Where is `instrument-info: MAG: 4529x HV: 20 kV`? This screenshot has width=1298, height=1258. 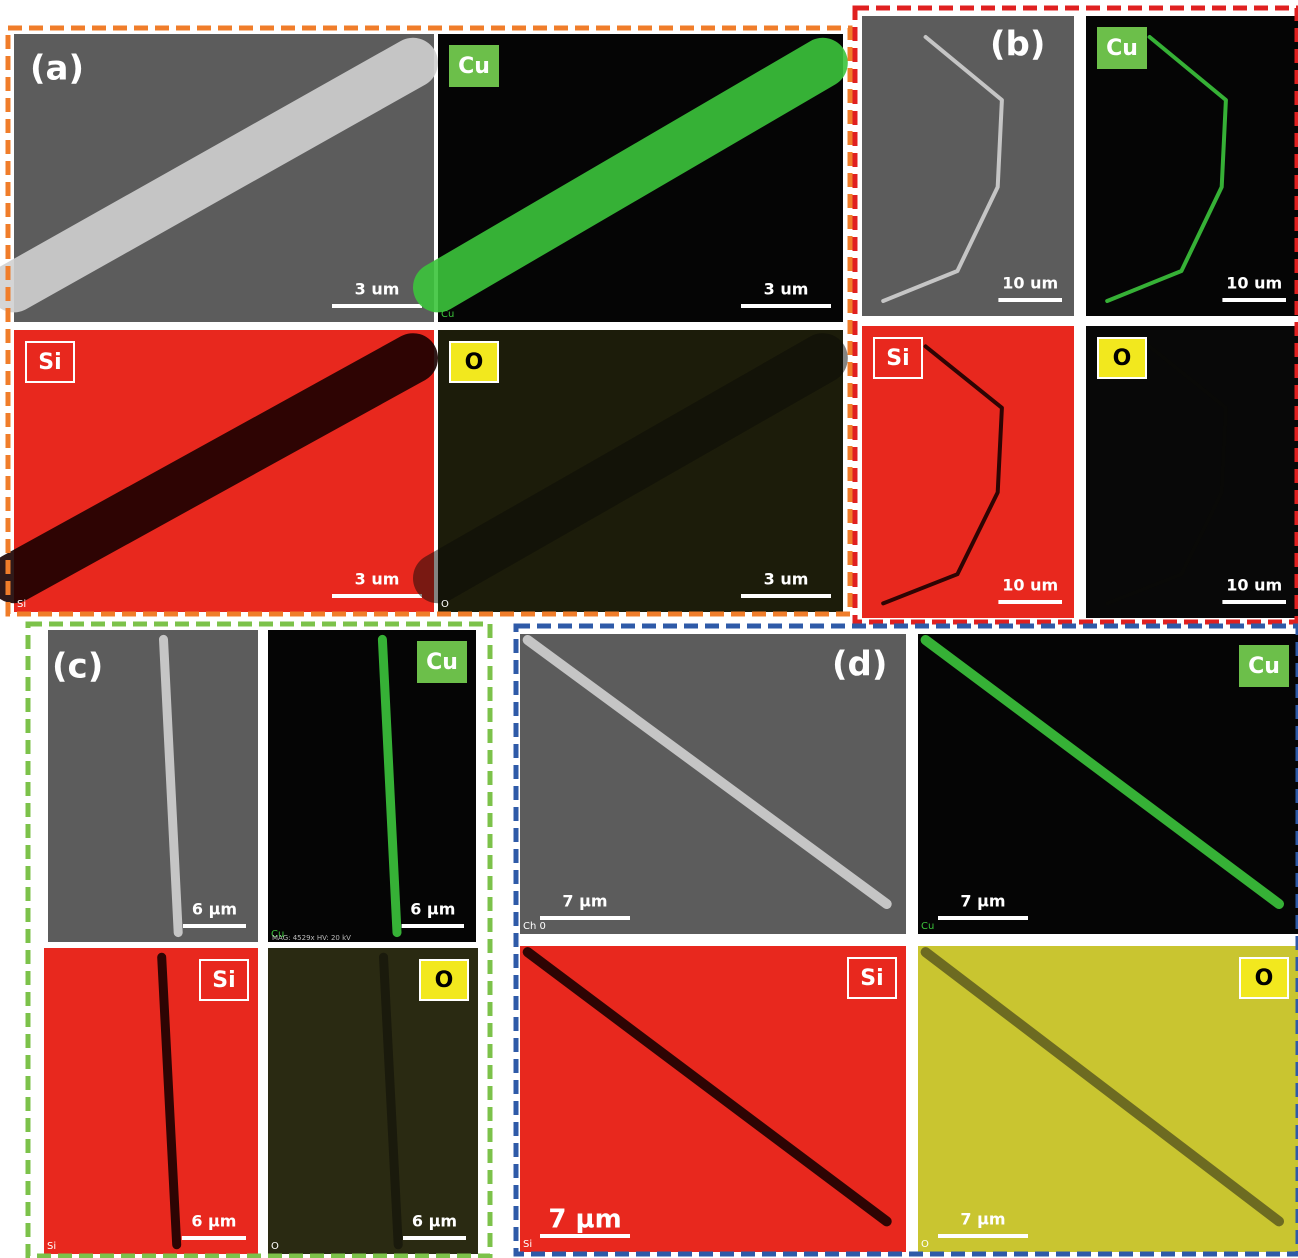
instrument-info: MAG: 4529x HV: 20 kV is located at coordinates (311, 938).